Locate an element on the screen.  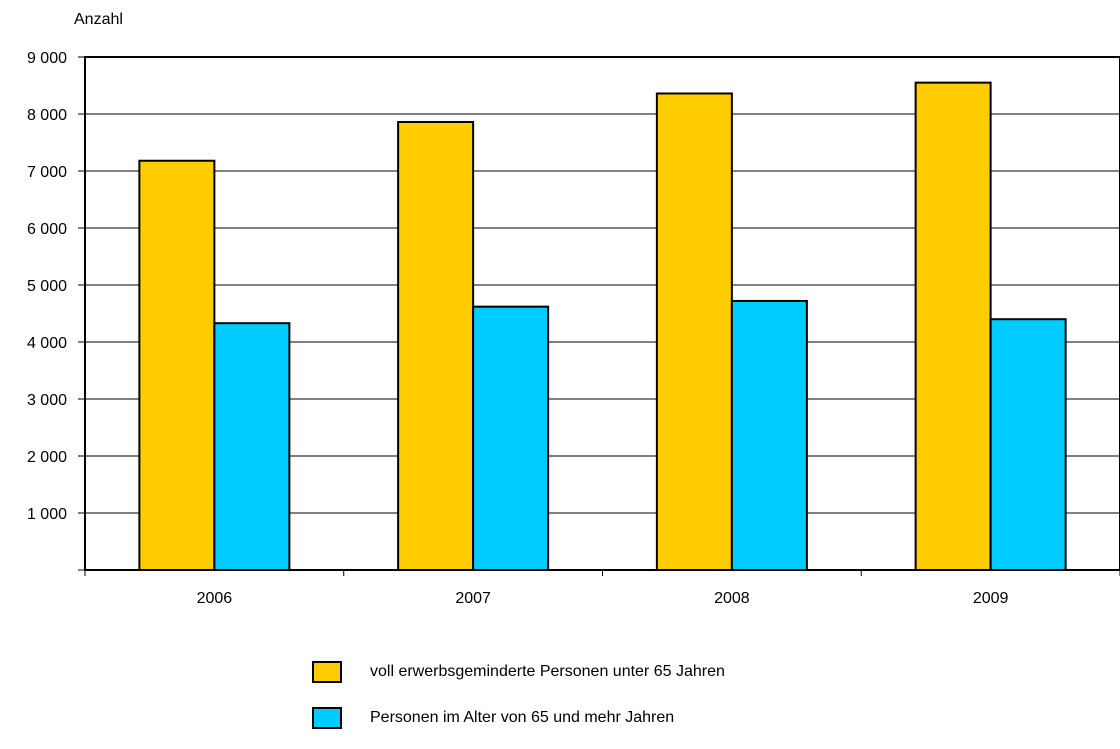
y-tick-label: 7 000 is located at coordinates (47, 172).